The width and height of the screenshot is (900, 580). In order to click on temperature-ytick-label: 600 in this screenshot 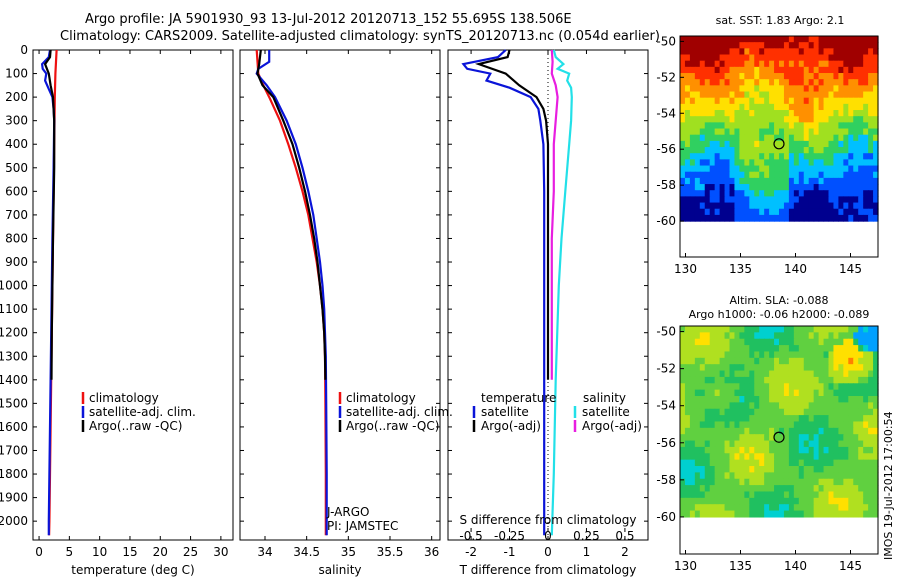, I will do `click(16, 191)`.